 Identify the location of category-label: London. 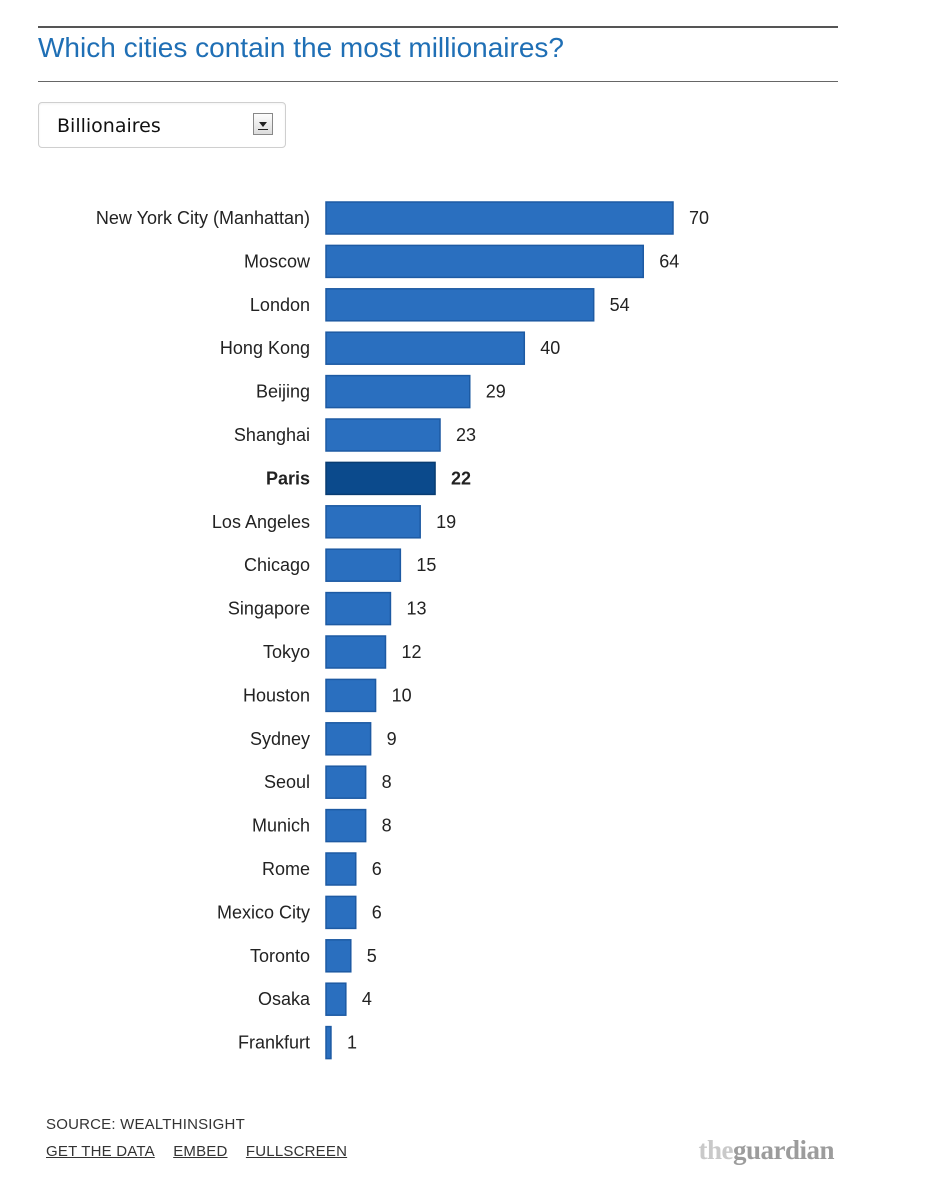
(280, 305).